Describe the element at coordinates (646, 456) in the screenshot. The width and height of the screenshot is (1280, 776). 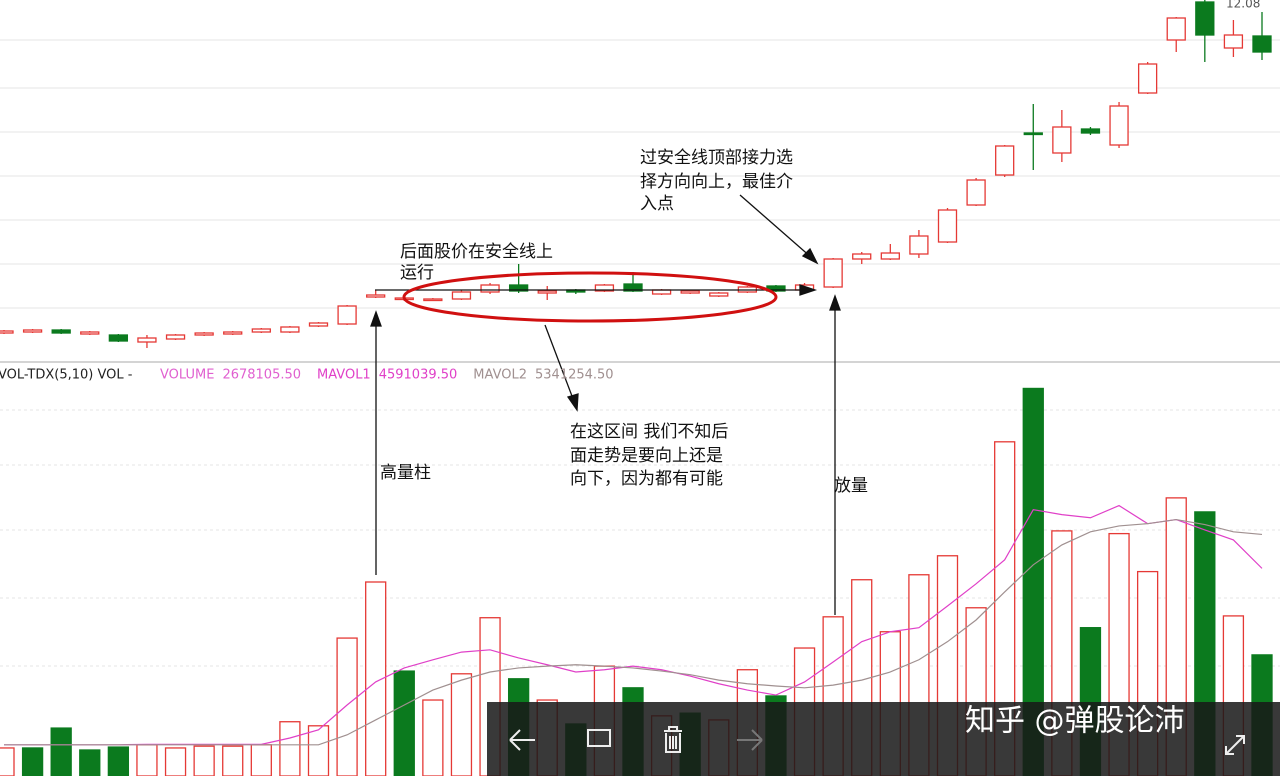
I see `annotation: 面走势是要向上还是` at that location.